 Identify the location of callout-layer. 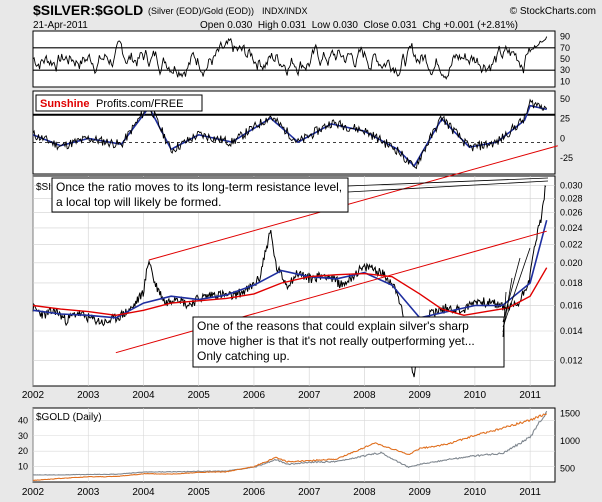
(448, 257).